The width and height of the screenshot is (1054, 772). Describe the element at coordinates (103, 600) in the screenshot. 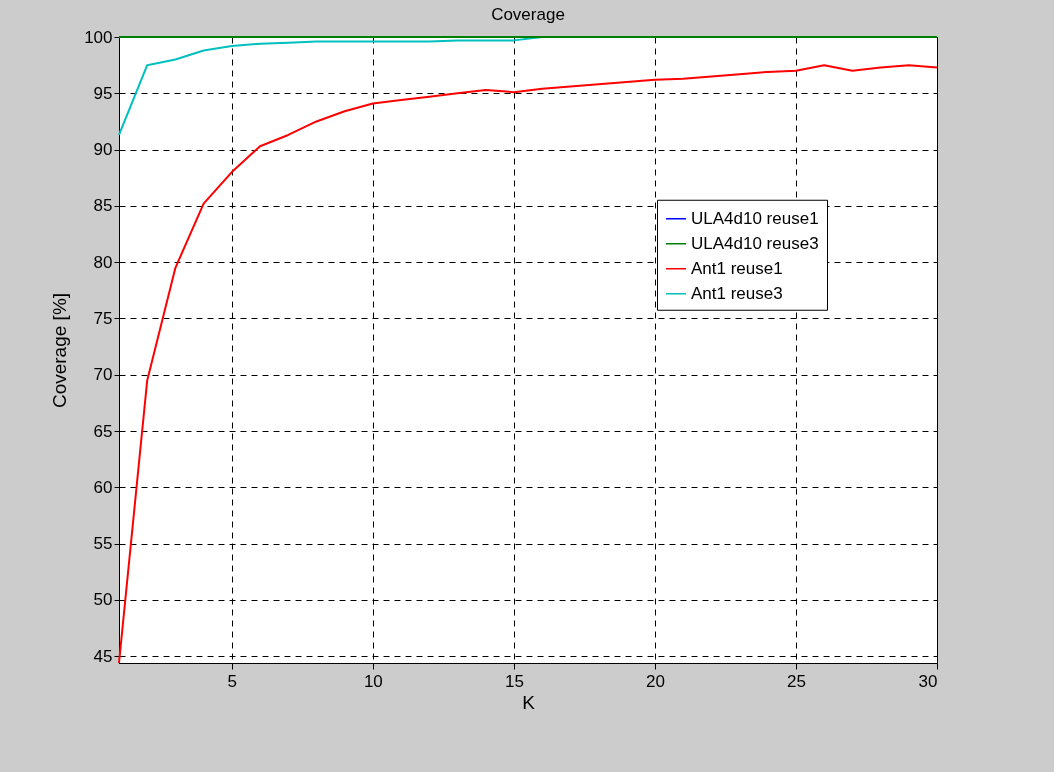

I see `y-tick-label: 50` at that location.